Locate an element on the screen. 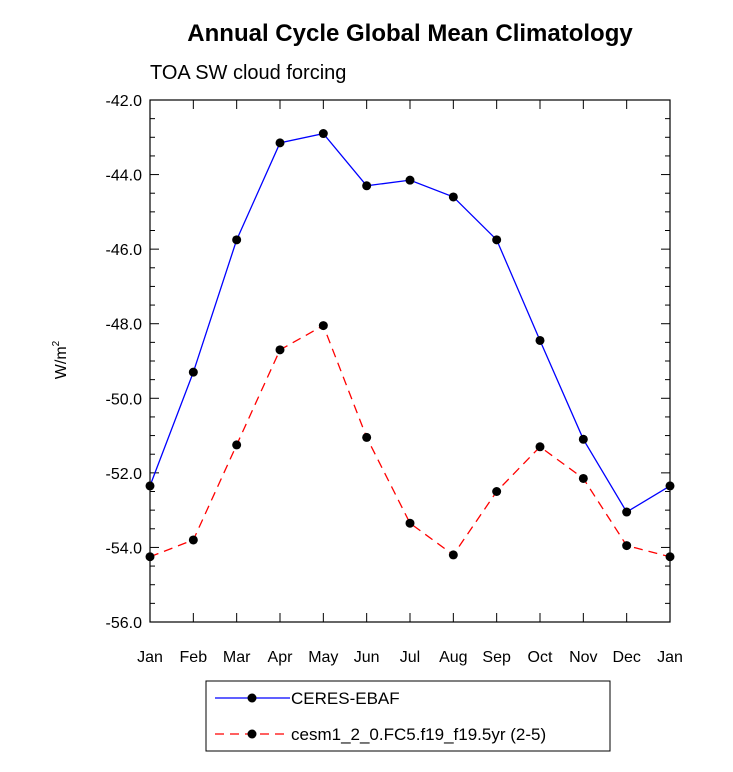 Image resolution: width=733 pixels, height=772 pixels. x-tick-label: Aug is located at coordinates (453, 657).